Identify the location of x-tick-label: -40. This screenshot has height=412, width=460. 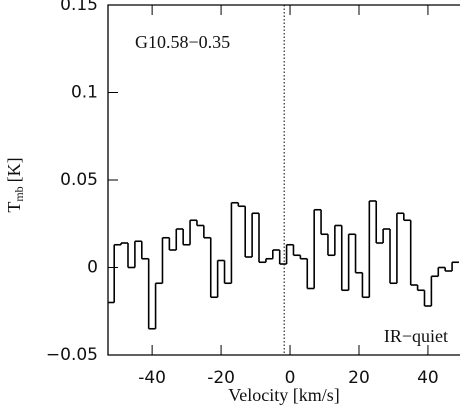
(152, 378).